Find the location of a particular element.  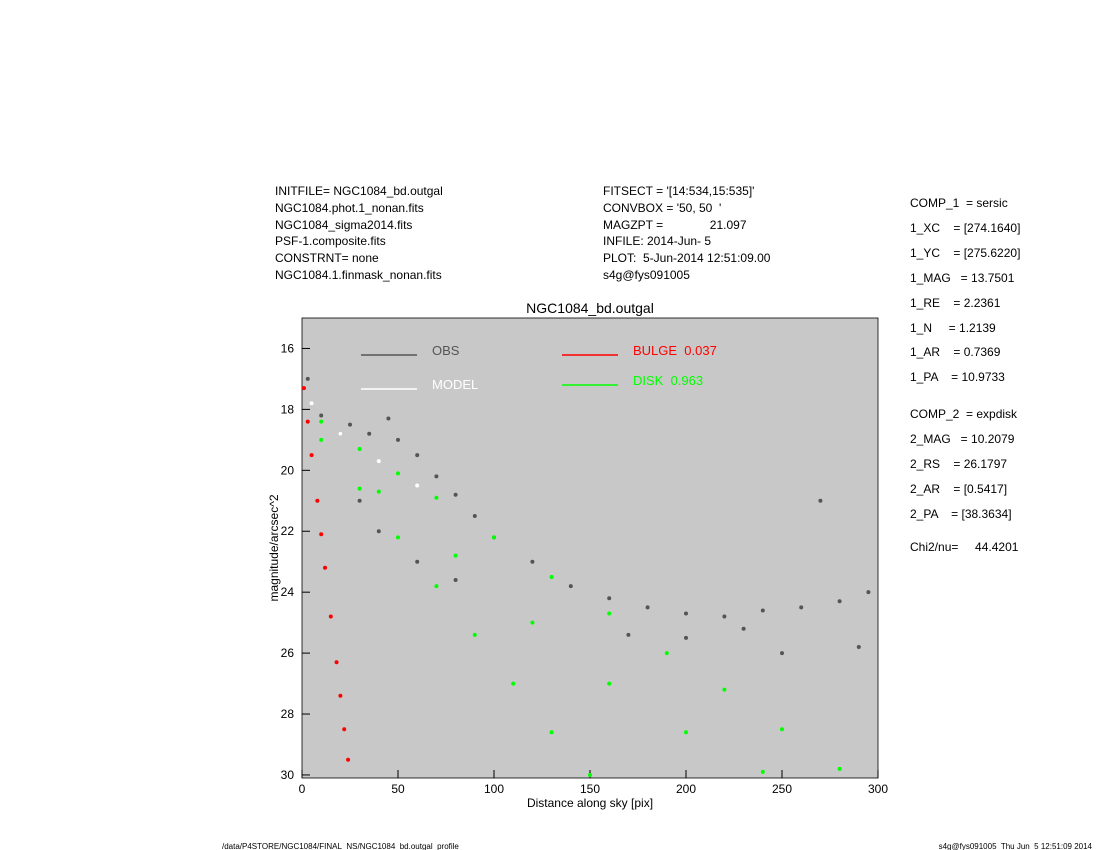

y-tick-label: 18 is located at coordinates (288, 409).